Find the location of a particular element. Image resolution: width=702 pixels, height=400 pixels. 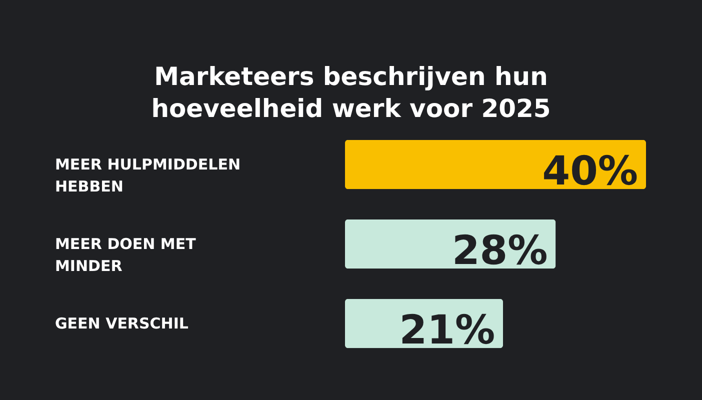

y-tick-label: MEER HULPMIDDELEN HEBBEN is located at coordinates (147, 176).